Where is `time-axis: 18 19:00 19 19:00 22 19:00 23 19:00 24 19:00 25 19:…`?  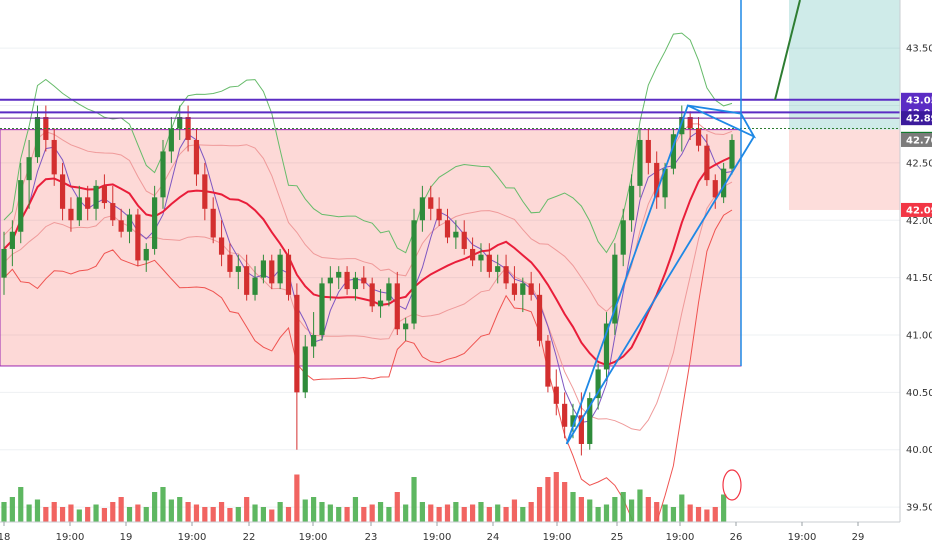 time-axis: 18 19:00 19 19:00 22 19:00 23 19:00 24 19:00 25 19:… is located at coordinates (466, 535).